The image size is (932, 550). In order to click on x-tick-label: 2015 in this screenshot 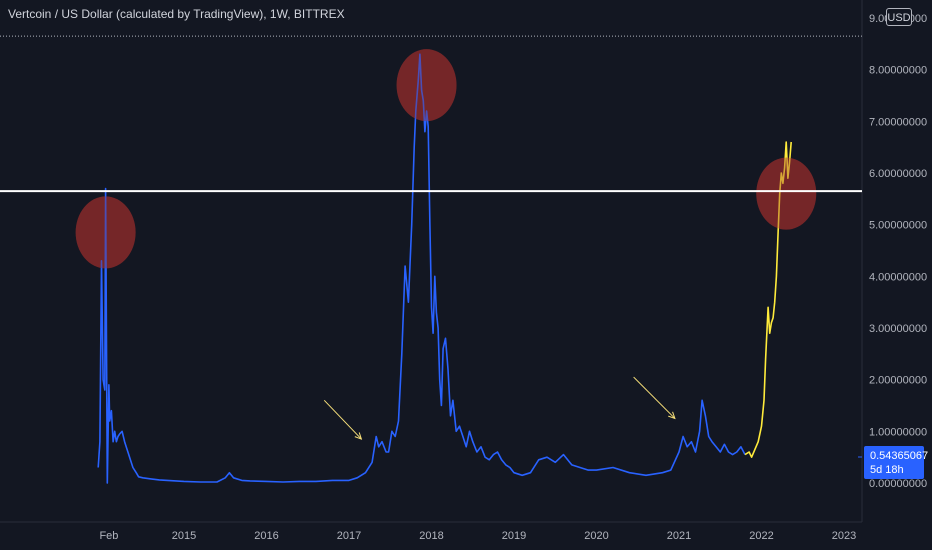, I will do `click(184, 536)`.